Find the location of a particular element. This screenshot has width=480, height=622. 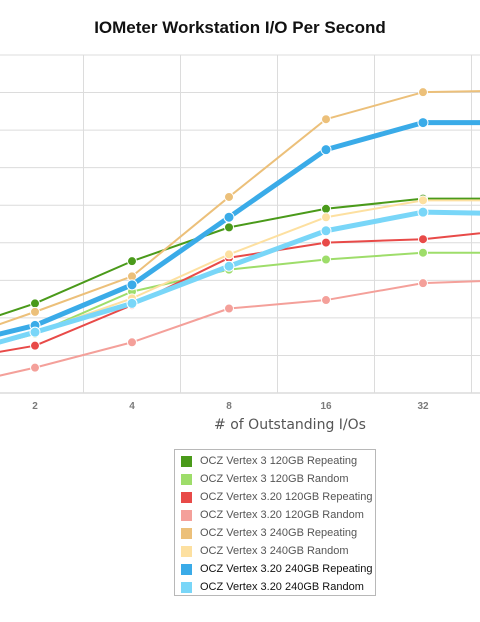

legend-label: OCZ Vertex 3.20 240GB Repeating is located at coordinates (286, 569).